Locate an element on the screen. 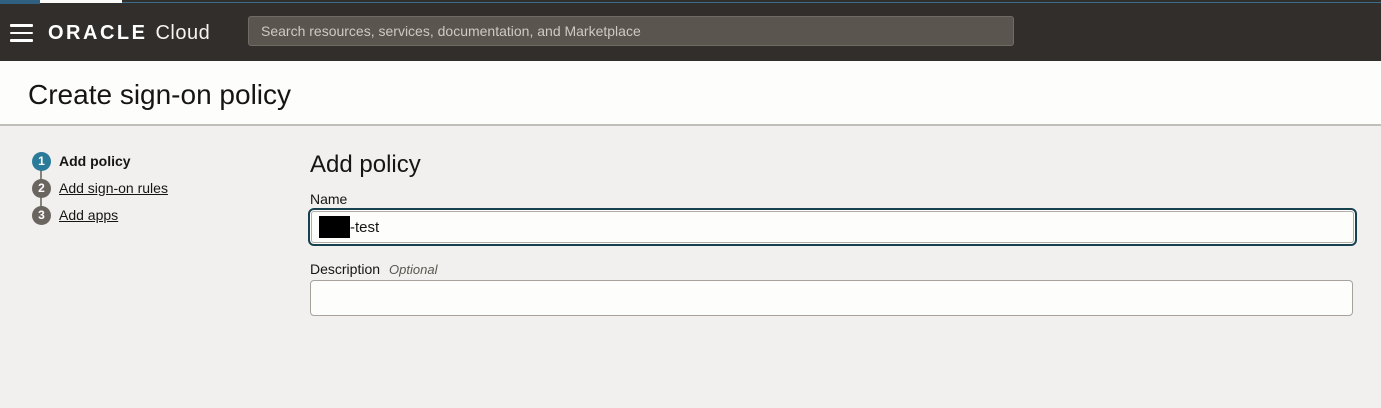 The image size is (1381, 408). search-input is located at coordinates (631, 31).